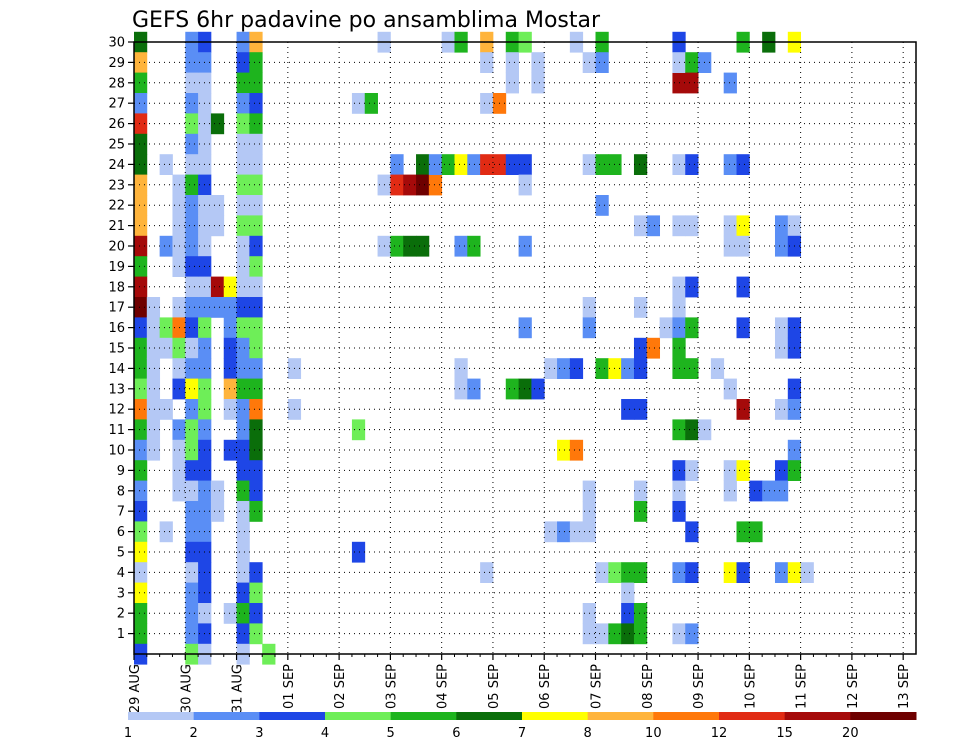 This screenshot has height=742, width=960. I want to click on x-tick-label: 29 AUG, so click(135, 688).